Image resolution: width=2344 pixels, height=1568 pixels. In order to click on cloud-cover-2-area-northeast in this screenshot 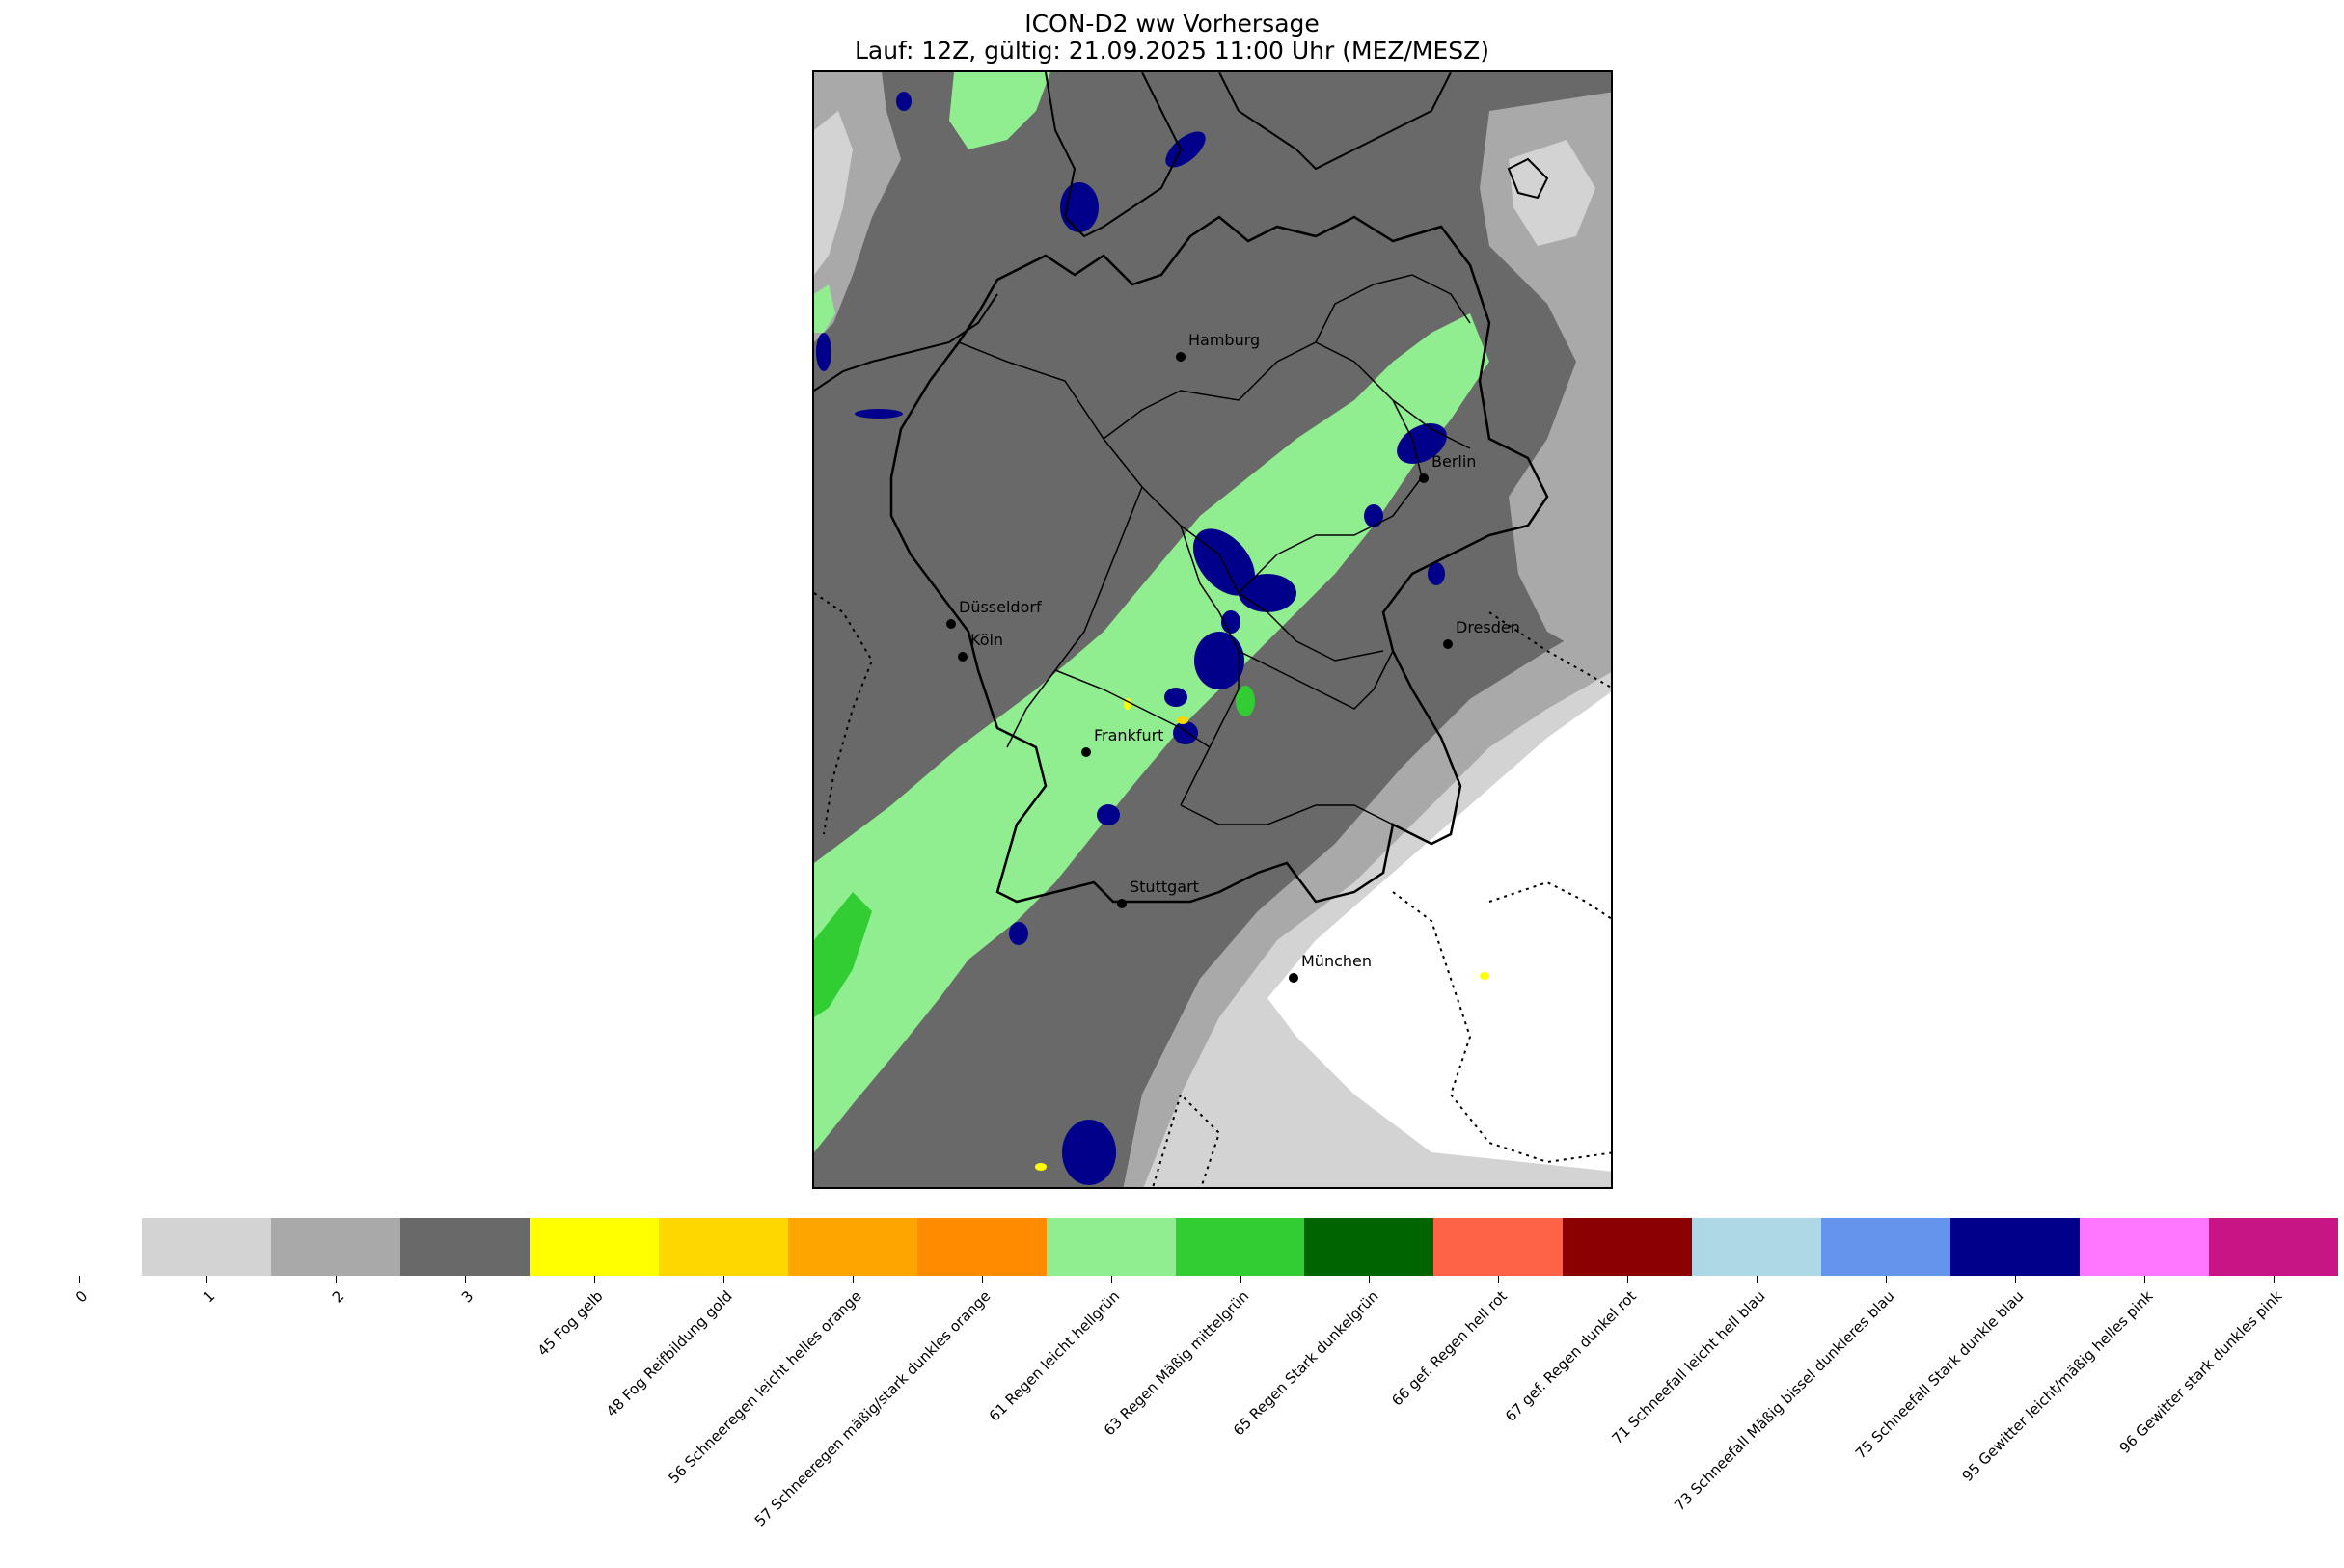, I will do `click(1545, 380)`.